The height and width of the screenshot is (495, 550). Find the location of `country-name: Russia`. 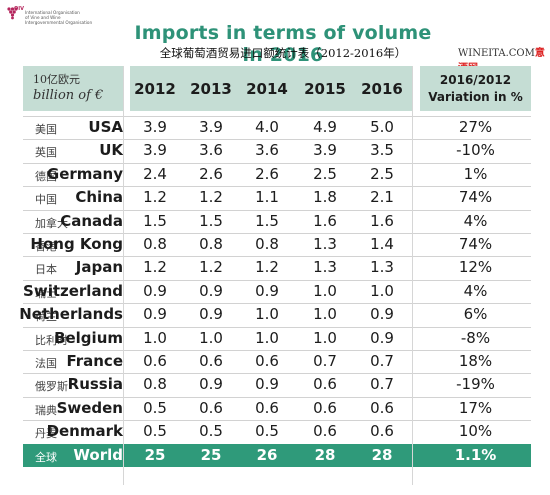

country-name: Russia is located at coordinates (95, 384).